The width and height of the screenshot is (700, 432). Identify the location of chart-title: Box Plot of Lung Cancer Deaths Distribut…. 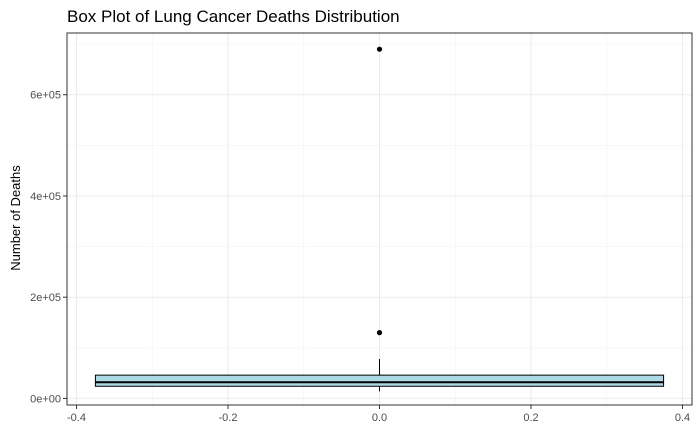
(233, 16).